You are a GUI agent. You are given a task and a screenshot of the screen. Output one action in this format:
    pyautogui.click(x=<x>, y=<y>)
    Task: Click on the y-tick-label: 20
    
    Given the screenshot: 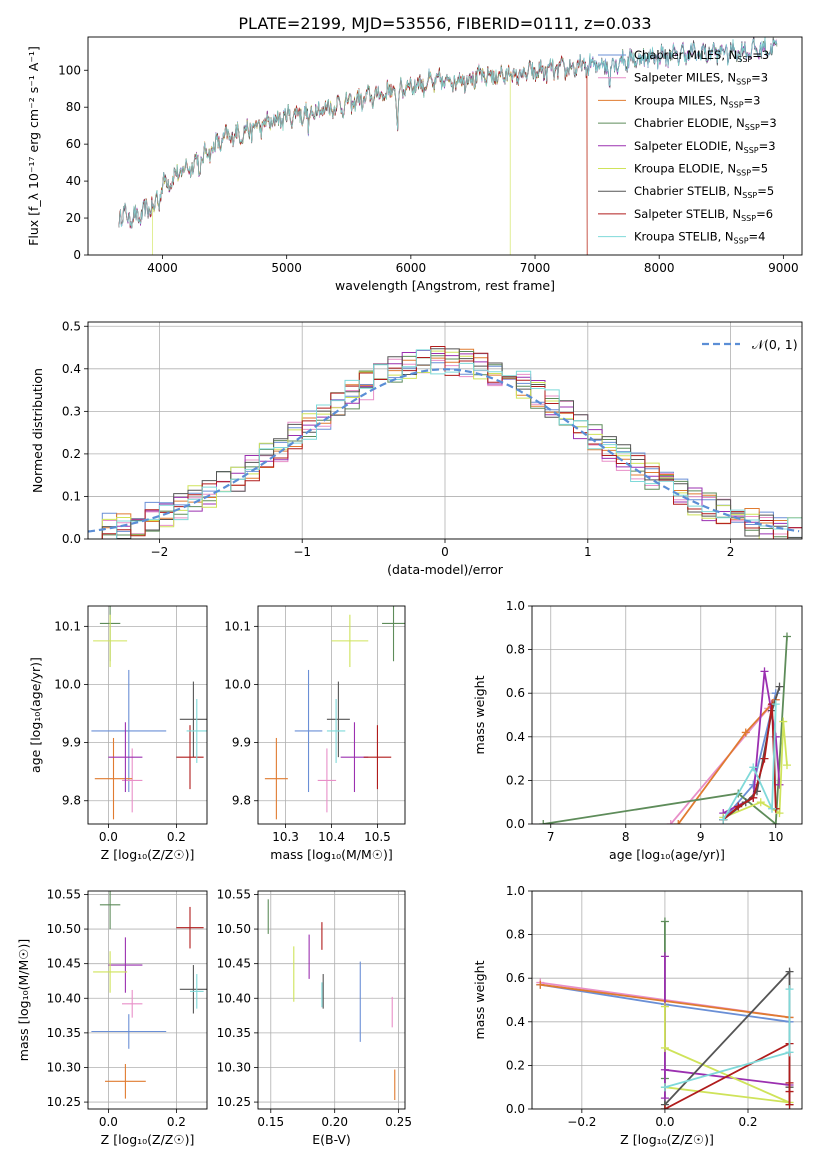 What is the action you would take?
    pyautogui.click(x=73, y=218)
    